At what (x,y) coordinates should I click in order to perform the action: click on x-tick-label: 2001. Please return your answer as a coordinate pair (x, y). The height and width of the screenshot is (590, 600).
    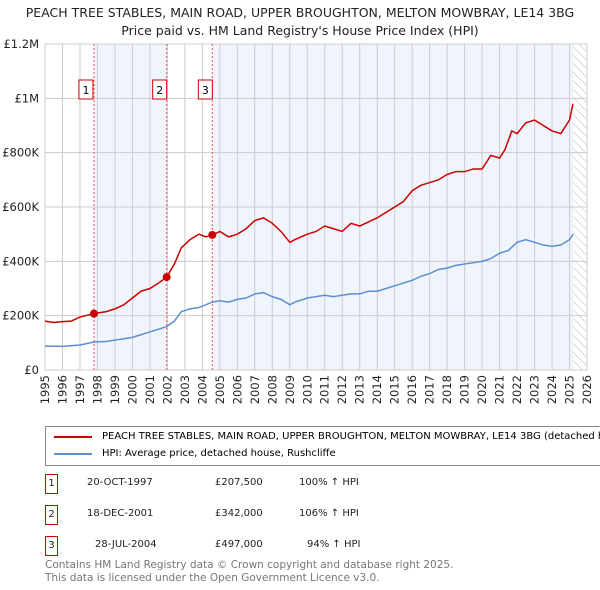
    Looking at the image, I should click on (150, 389).